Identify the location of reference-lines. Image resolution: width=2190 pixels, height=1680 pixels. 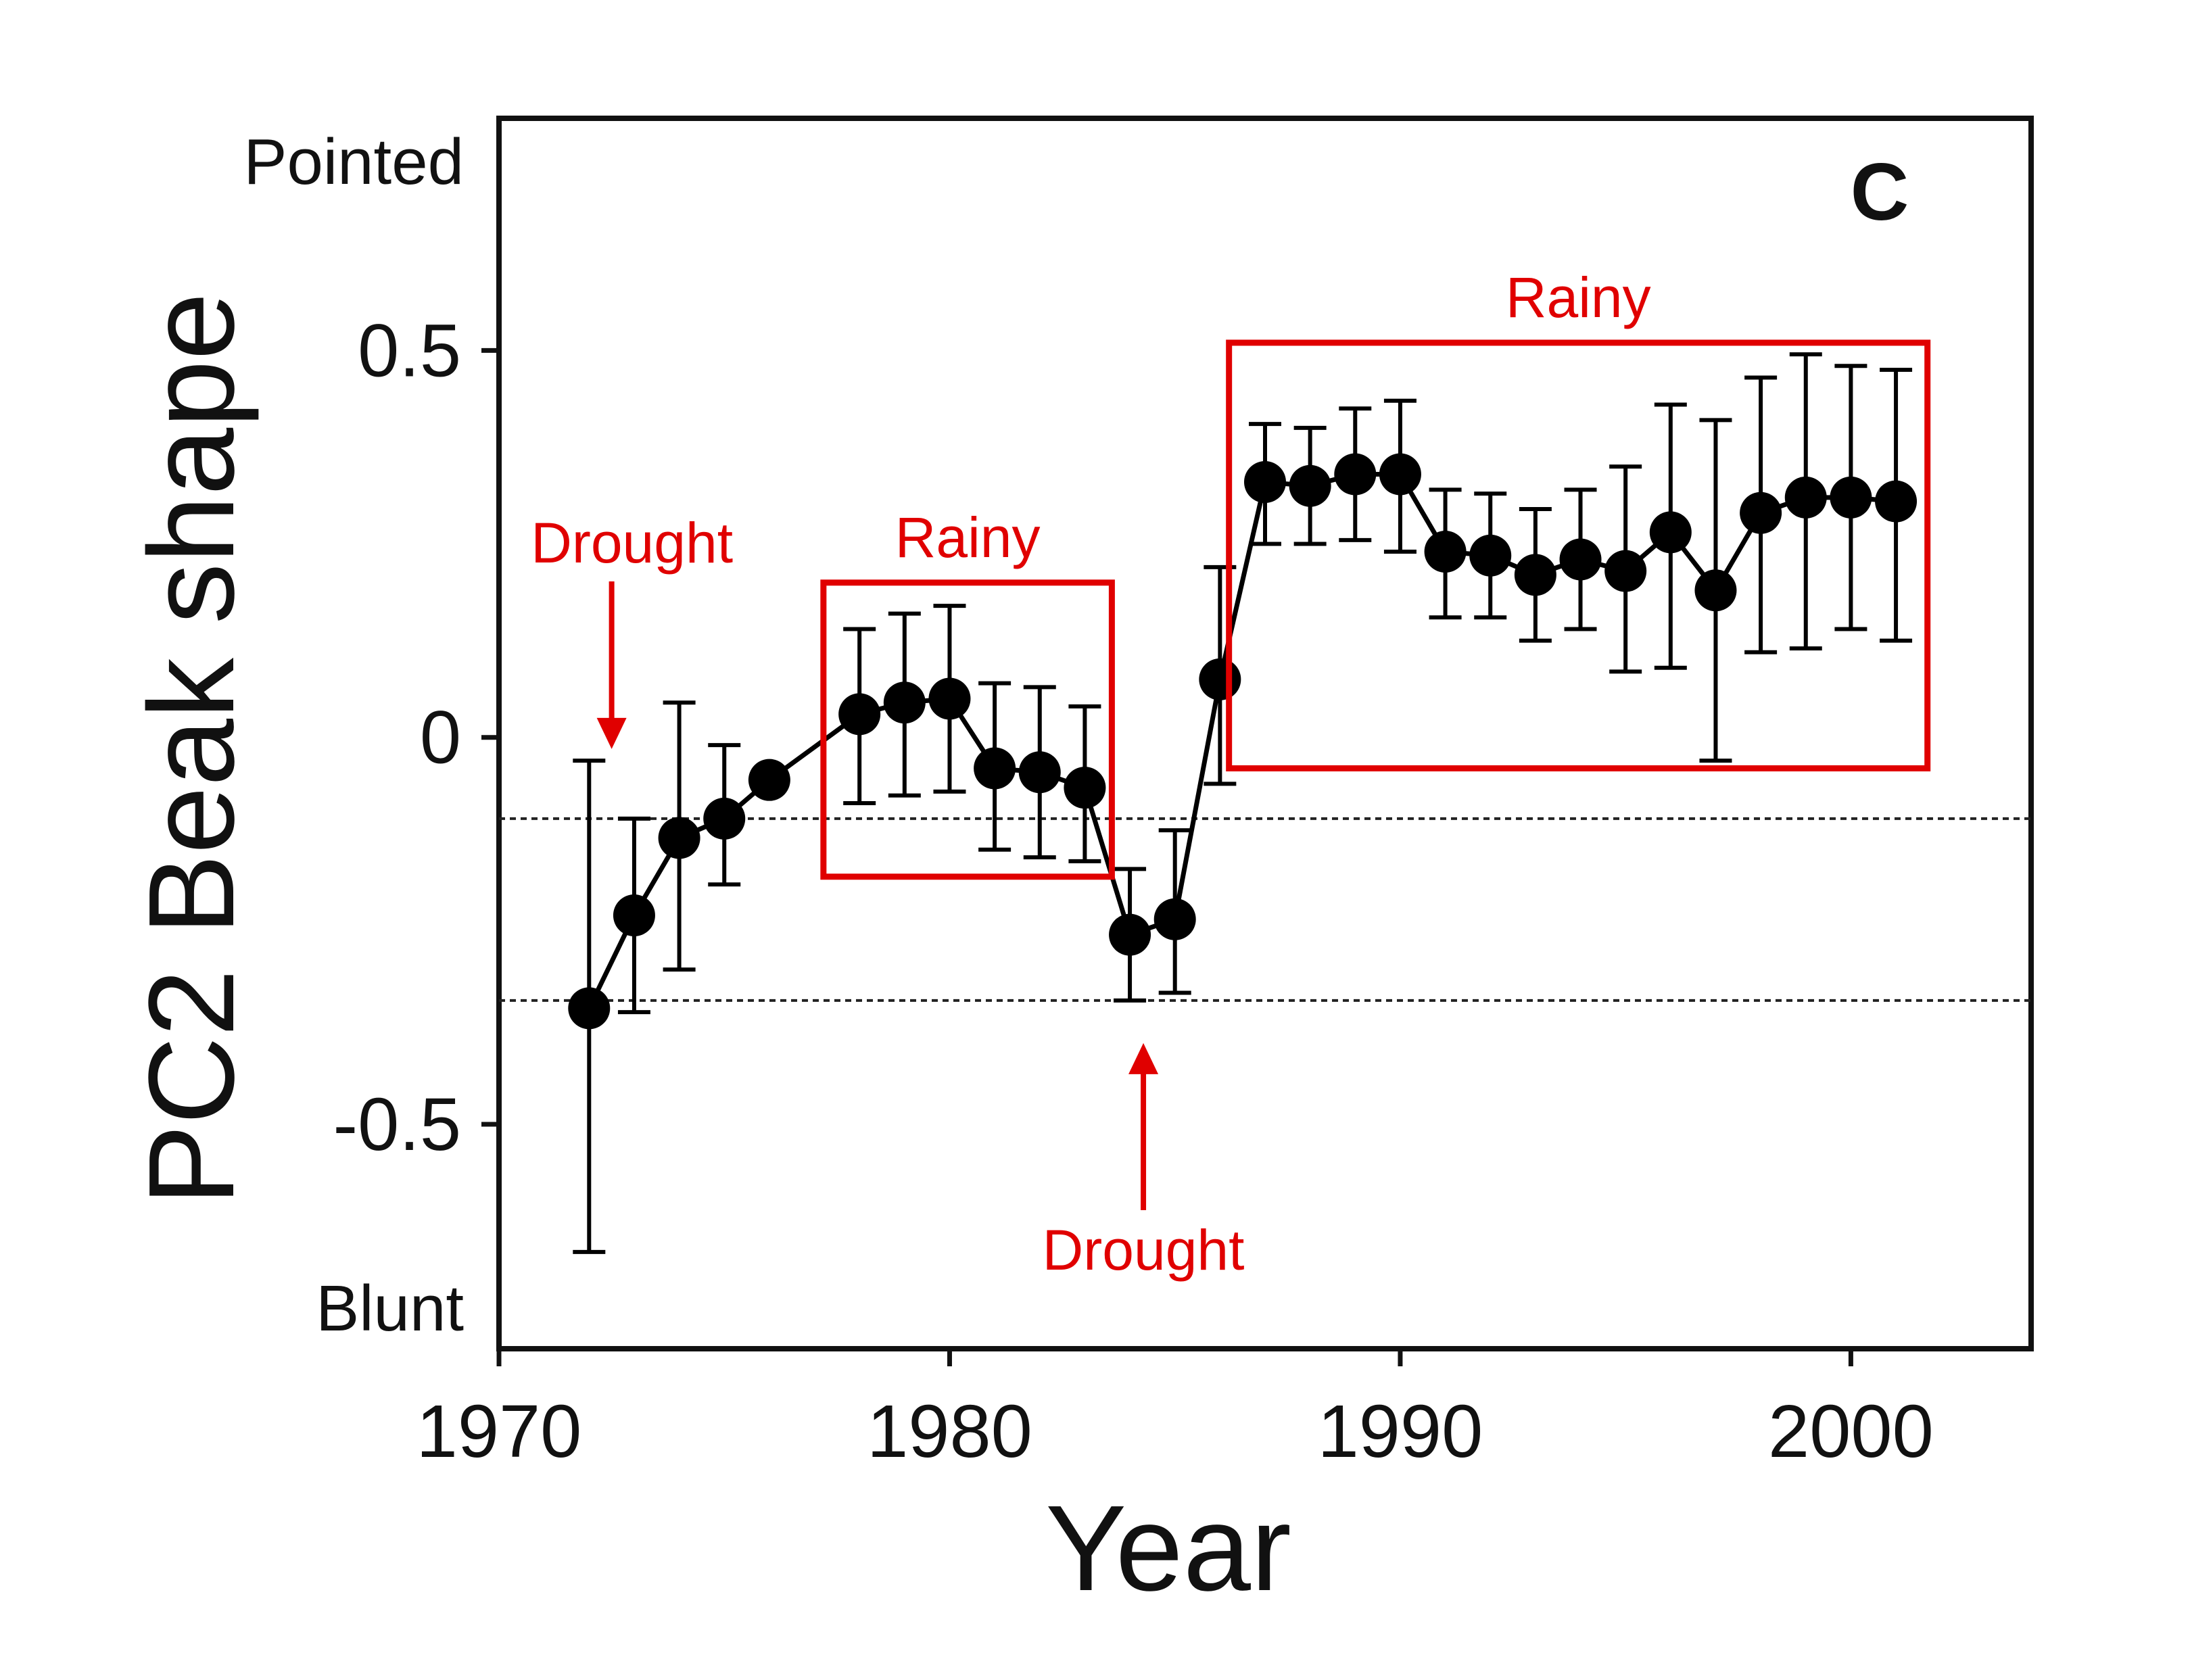
(1265, 910).